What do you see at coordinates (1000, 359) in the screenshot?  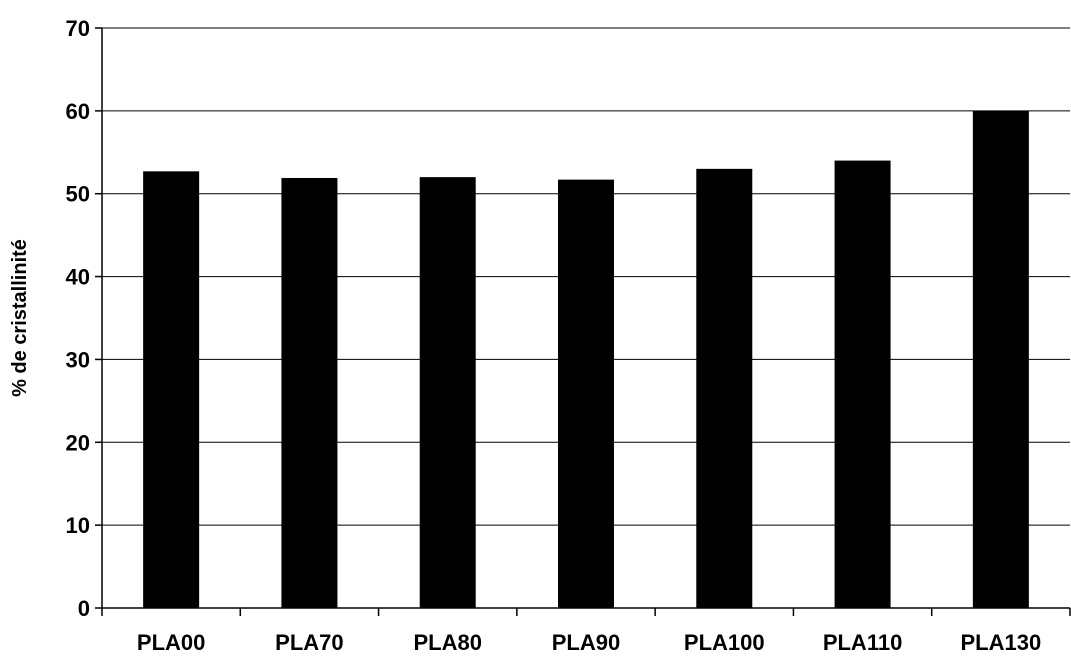 I see `bar-PLA130` at bounding box center [1000, 359].